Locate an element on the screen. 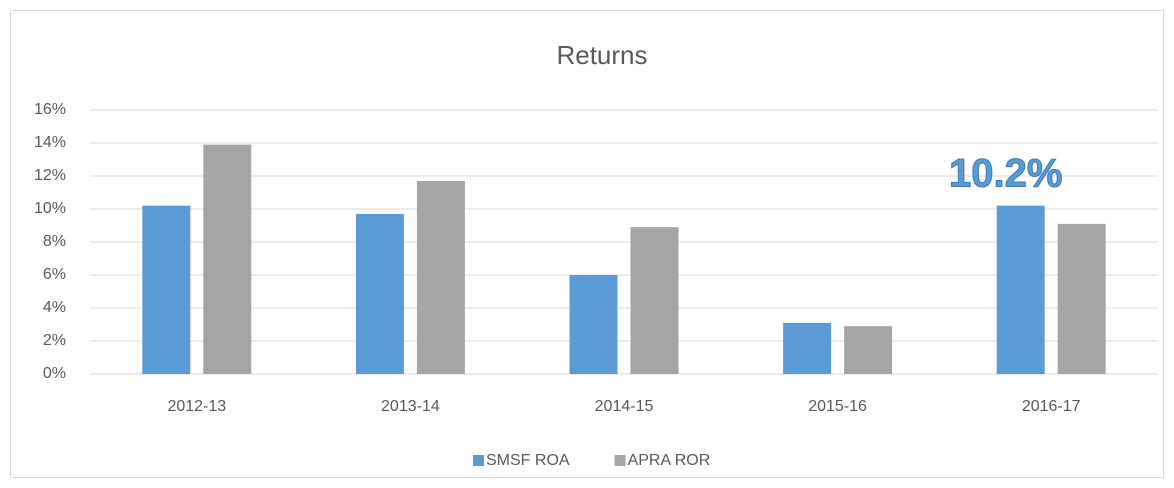 The width and height of the screenshot is (1174, 488). y-tick-label: 12% is located at coordinates (50, 175).